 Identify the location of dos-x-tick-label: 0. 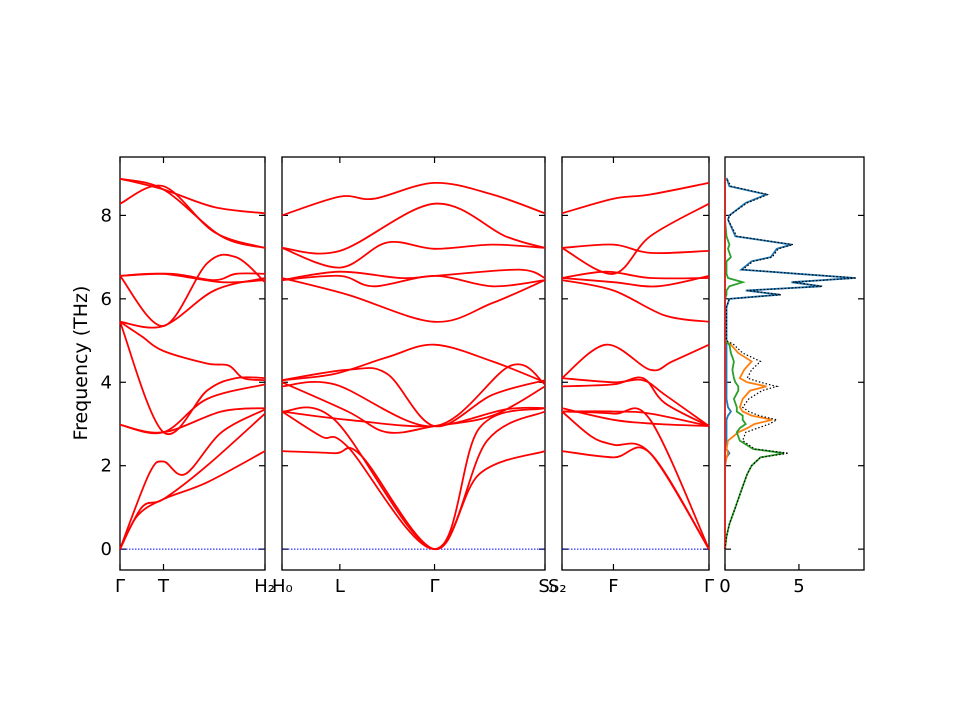
(724, 586).